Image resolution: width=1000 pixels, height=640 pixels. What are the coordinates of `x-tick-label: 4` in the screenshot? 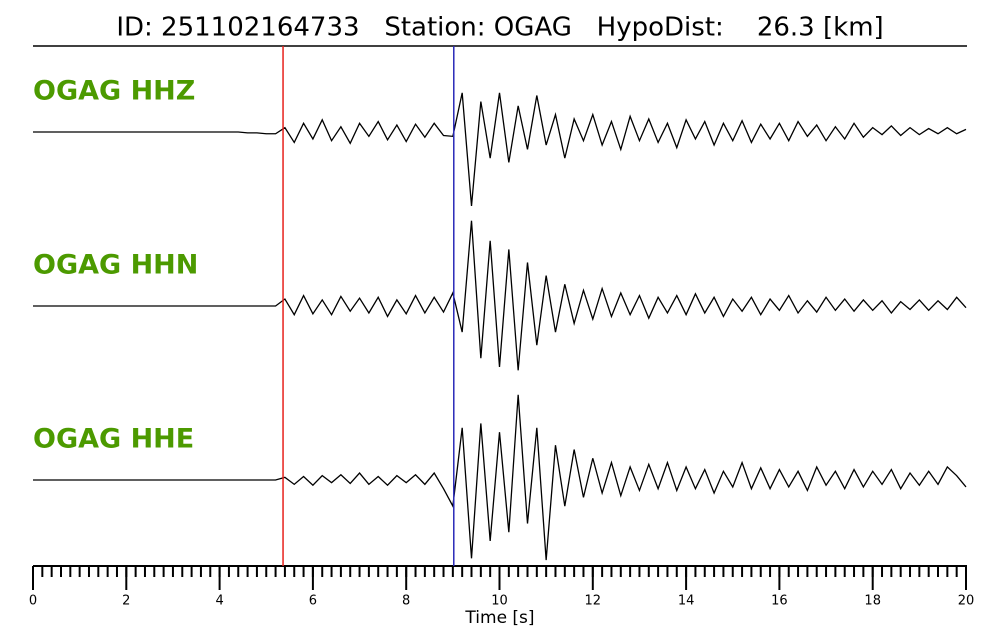 It's located at (219, 601).